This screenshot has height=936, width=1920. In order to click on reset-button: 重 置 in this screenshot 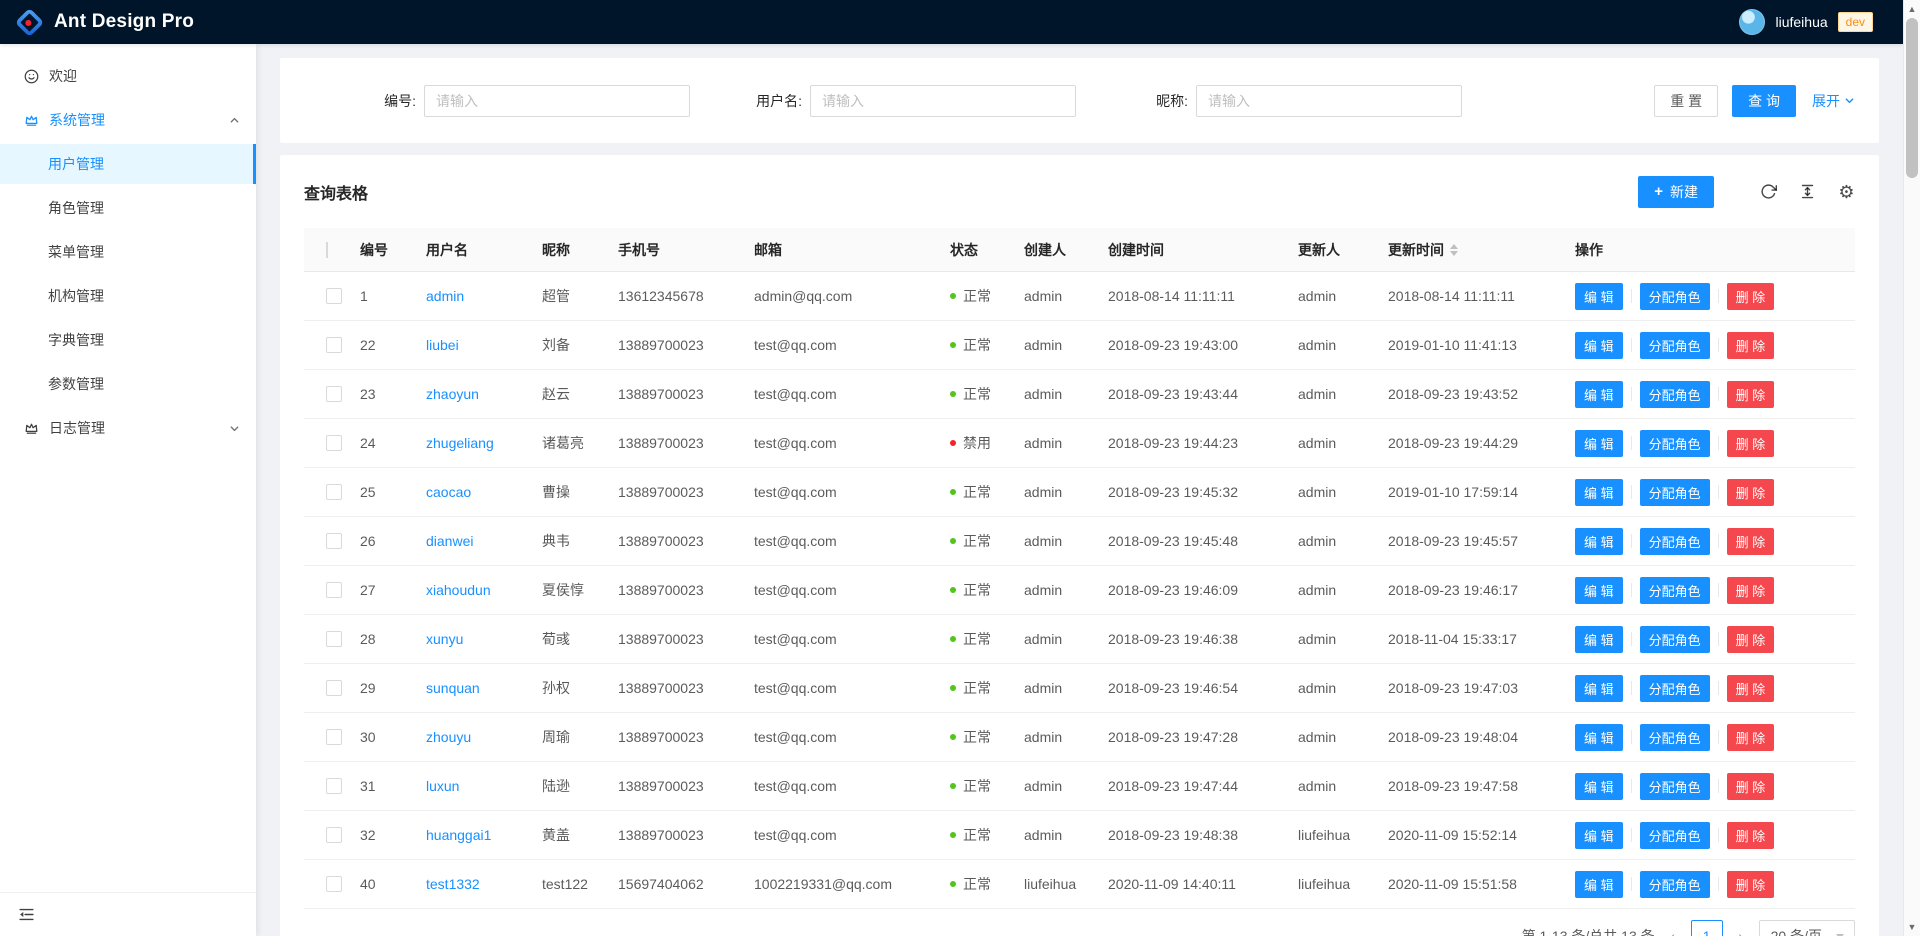, I will do `click(1686, 100)`.